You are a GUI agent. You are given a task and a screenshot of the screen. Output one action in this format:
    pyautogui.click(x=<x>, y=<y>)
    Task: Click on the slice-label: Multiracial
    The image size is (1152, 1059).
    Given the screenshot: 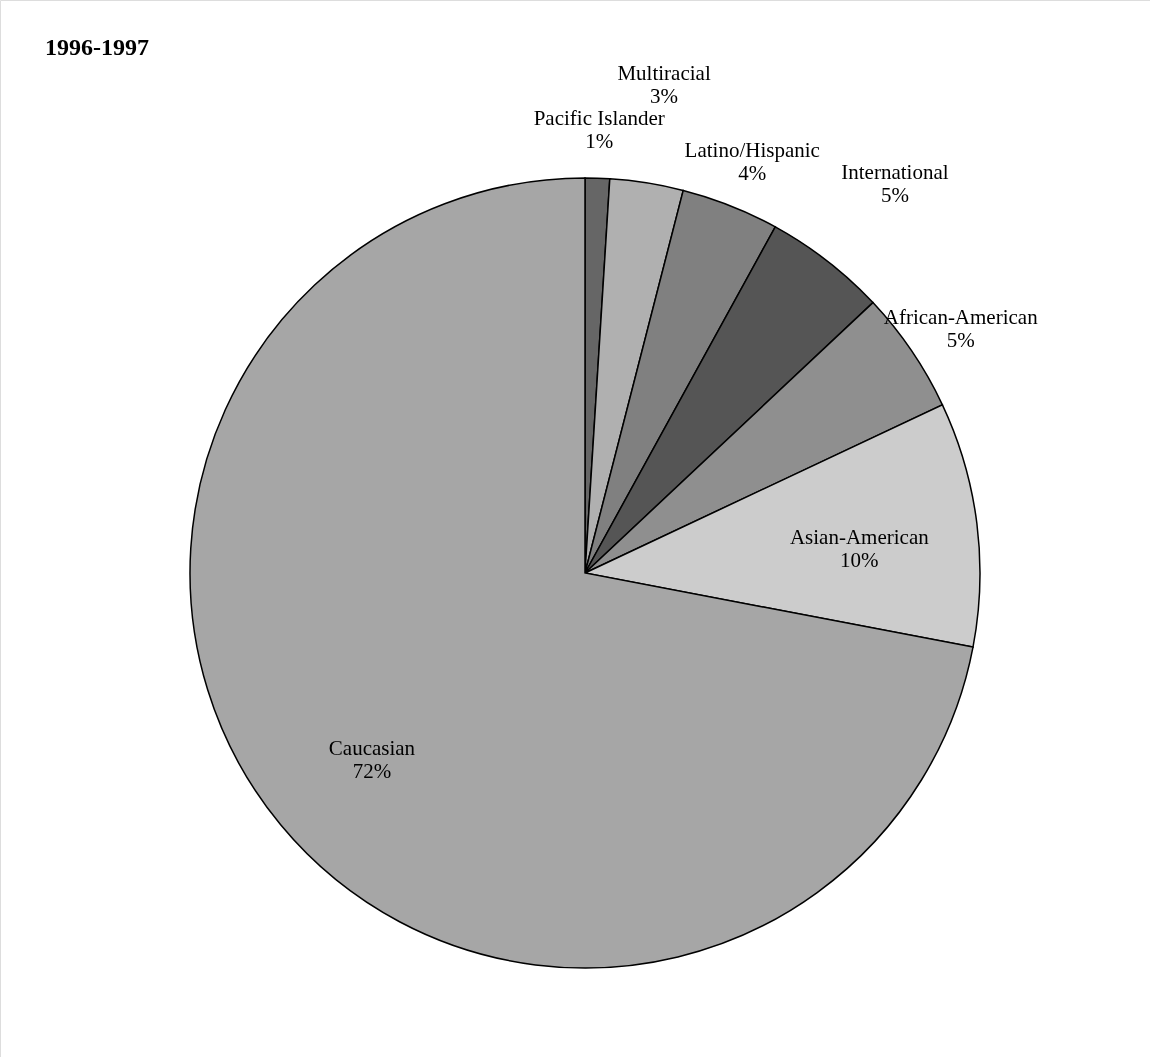 What is the action you would take?
    pyautogui.click(x=664, y=72)
    